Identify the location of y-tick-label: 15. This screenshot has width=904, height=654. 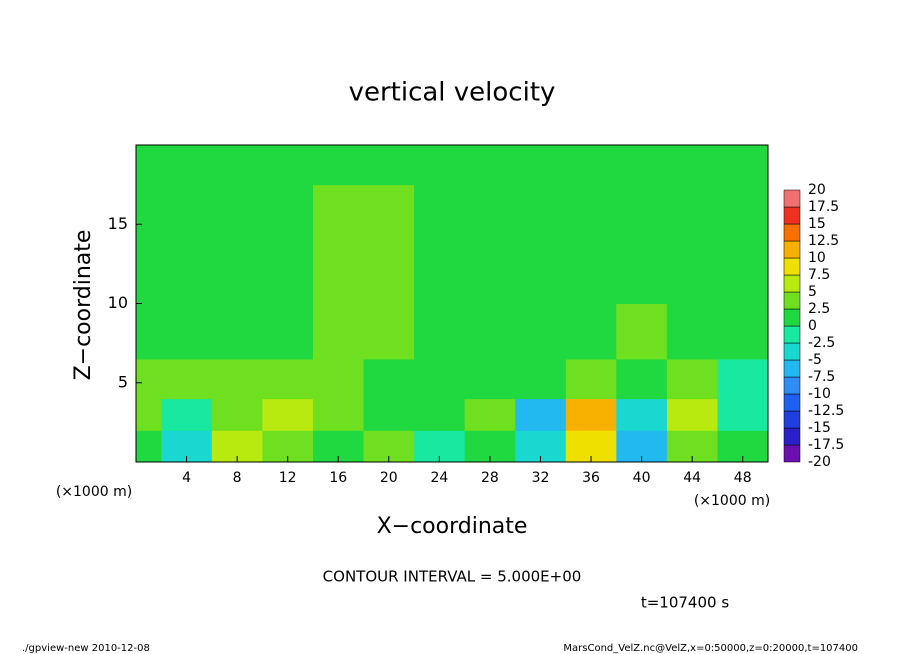
(118, 223).